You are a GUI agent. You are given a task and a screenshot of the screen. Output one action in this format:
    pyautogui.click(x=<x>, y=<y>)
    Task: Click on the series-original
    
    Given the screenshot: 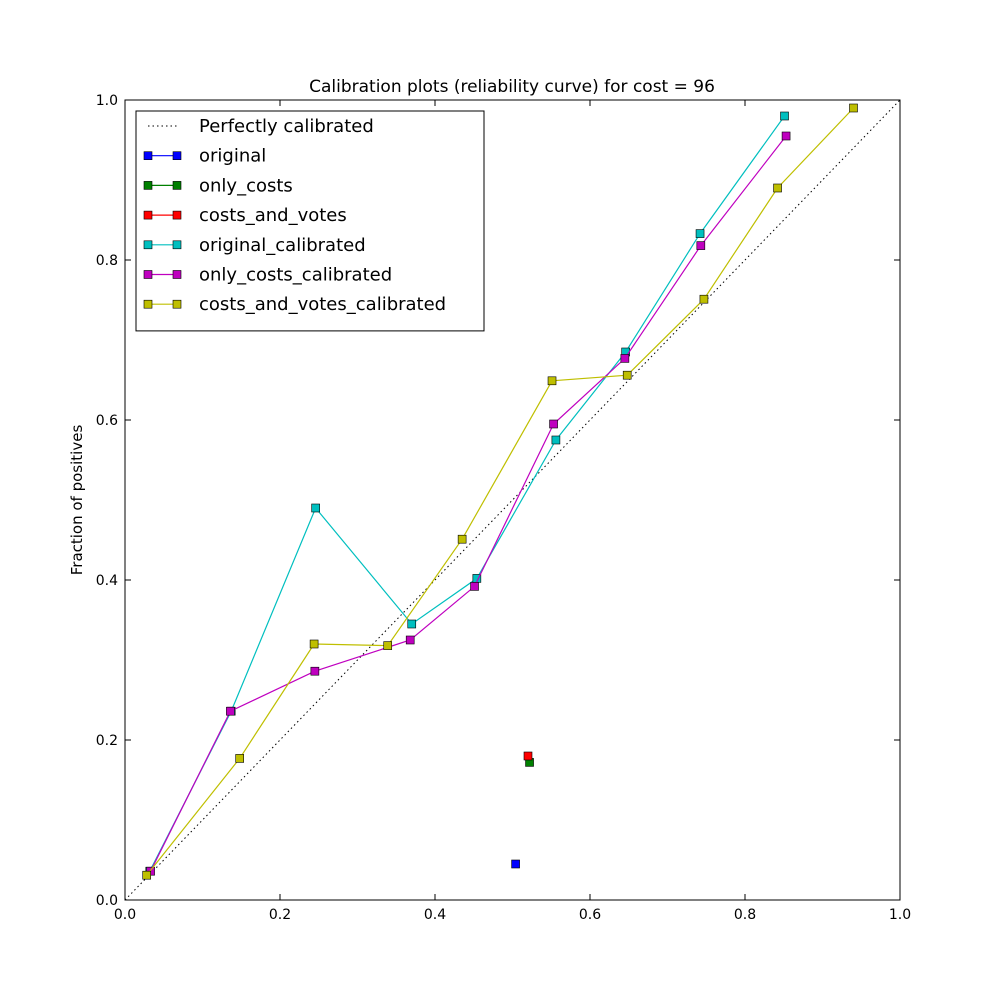 What is the action you would take?
    pyautogui.click(x=515, y=864)
    